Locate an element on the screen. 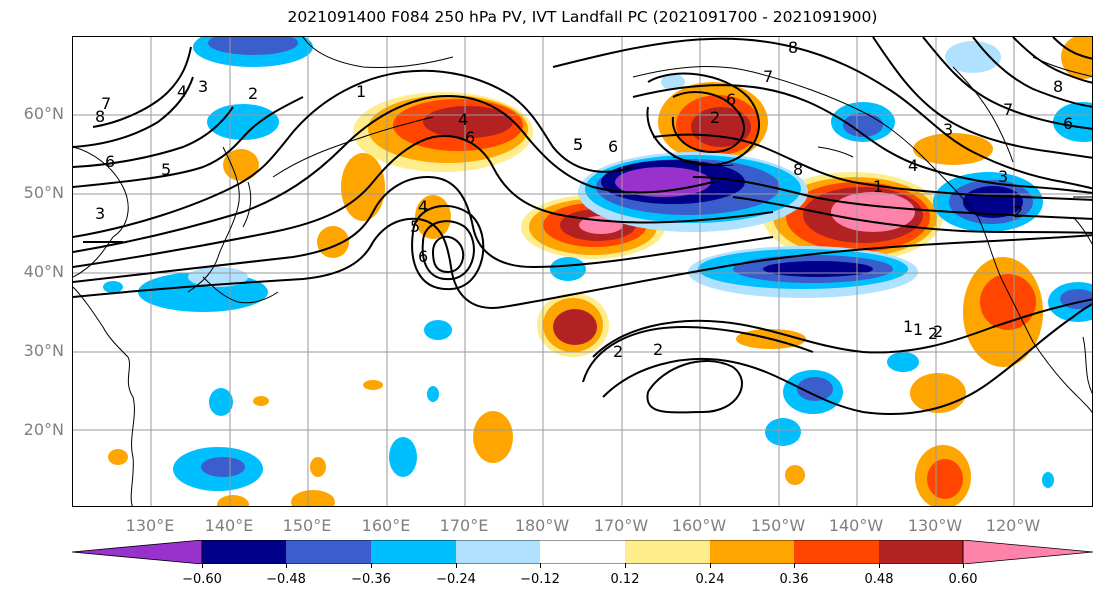 This screenshot has width=1105, height=601. lon-label-180w: 180°W is located at coordinates (542, 525).